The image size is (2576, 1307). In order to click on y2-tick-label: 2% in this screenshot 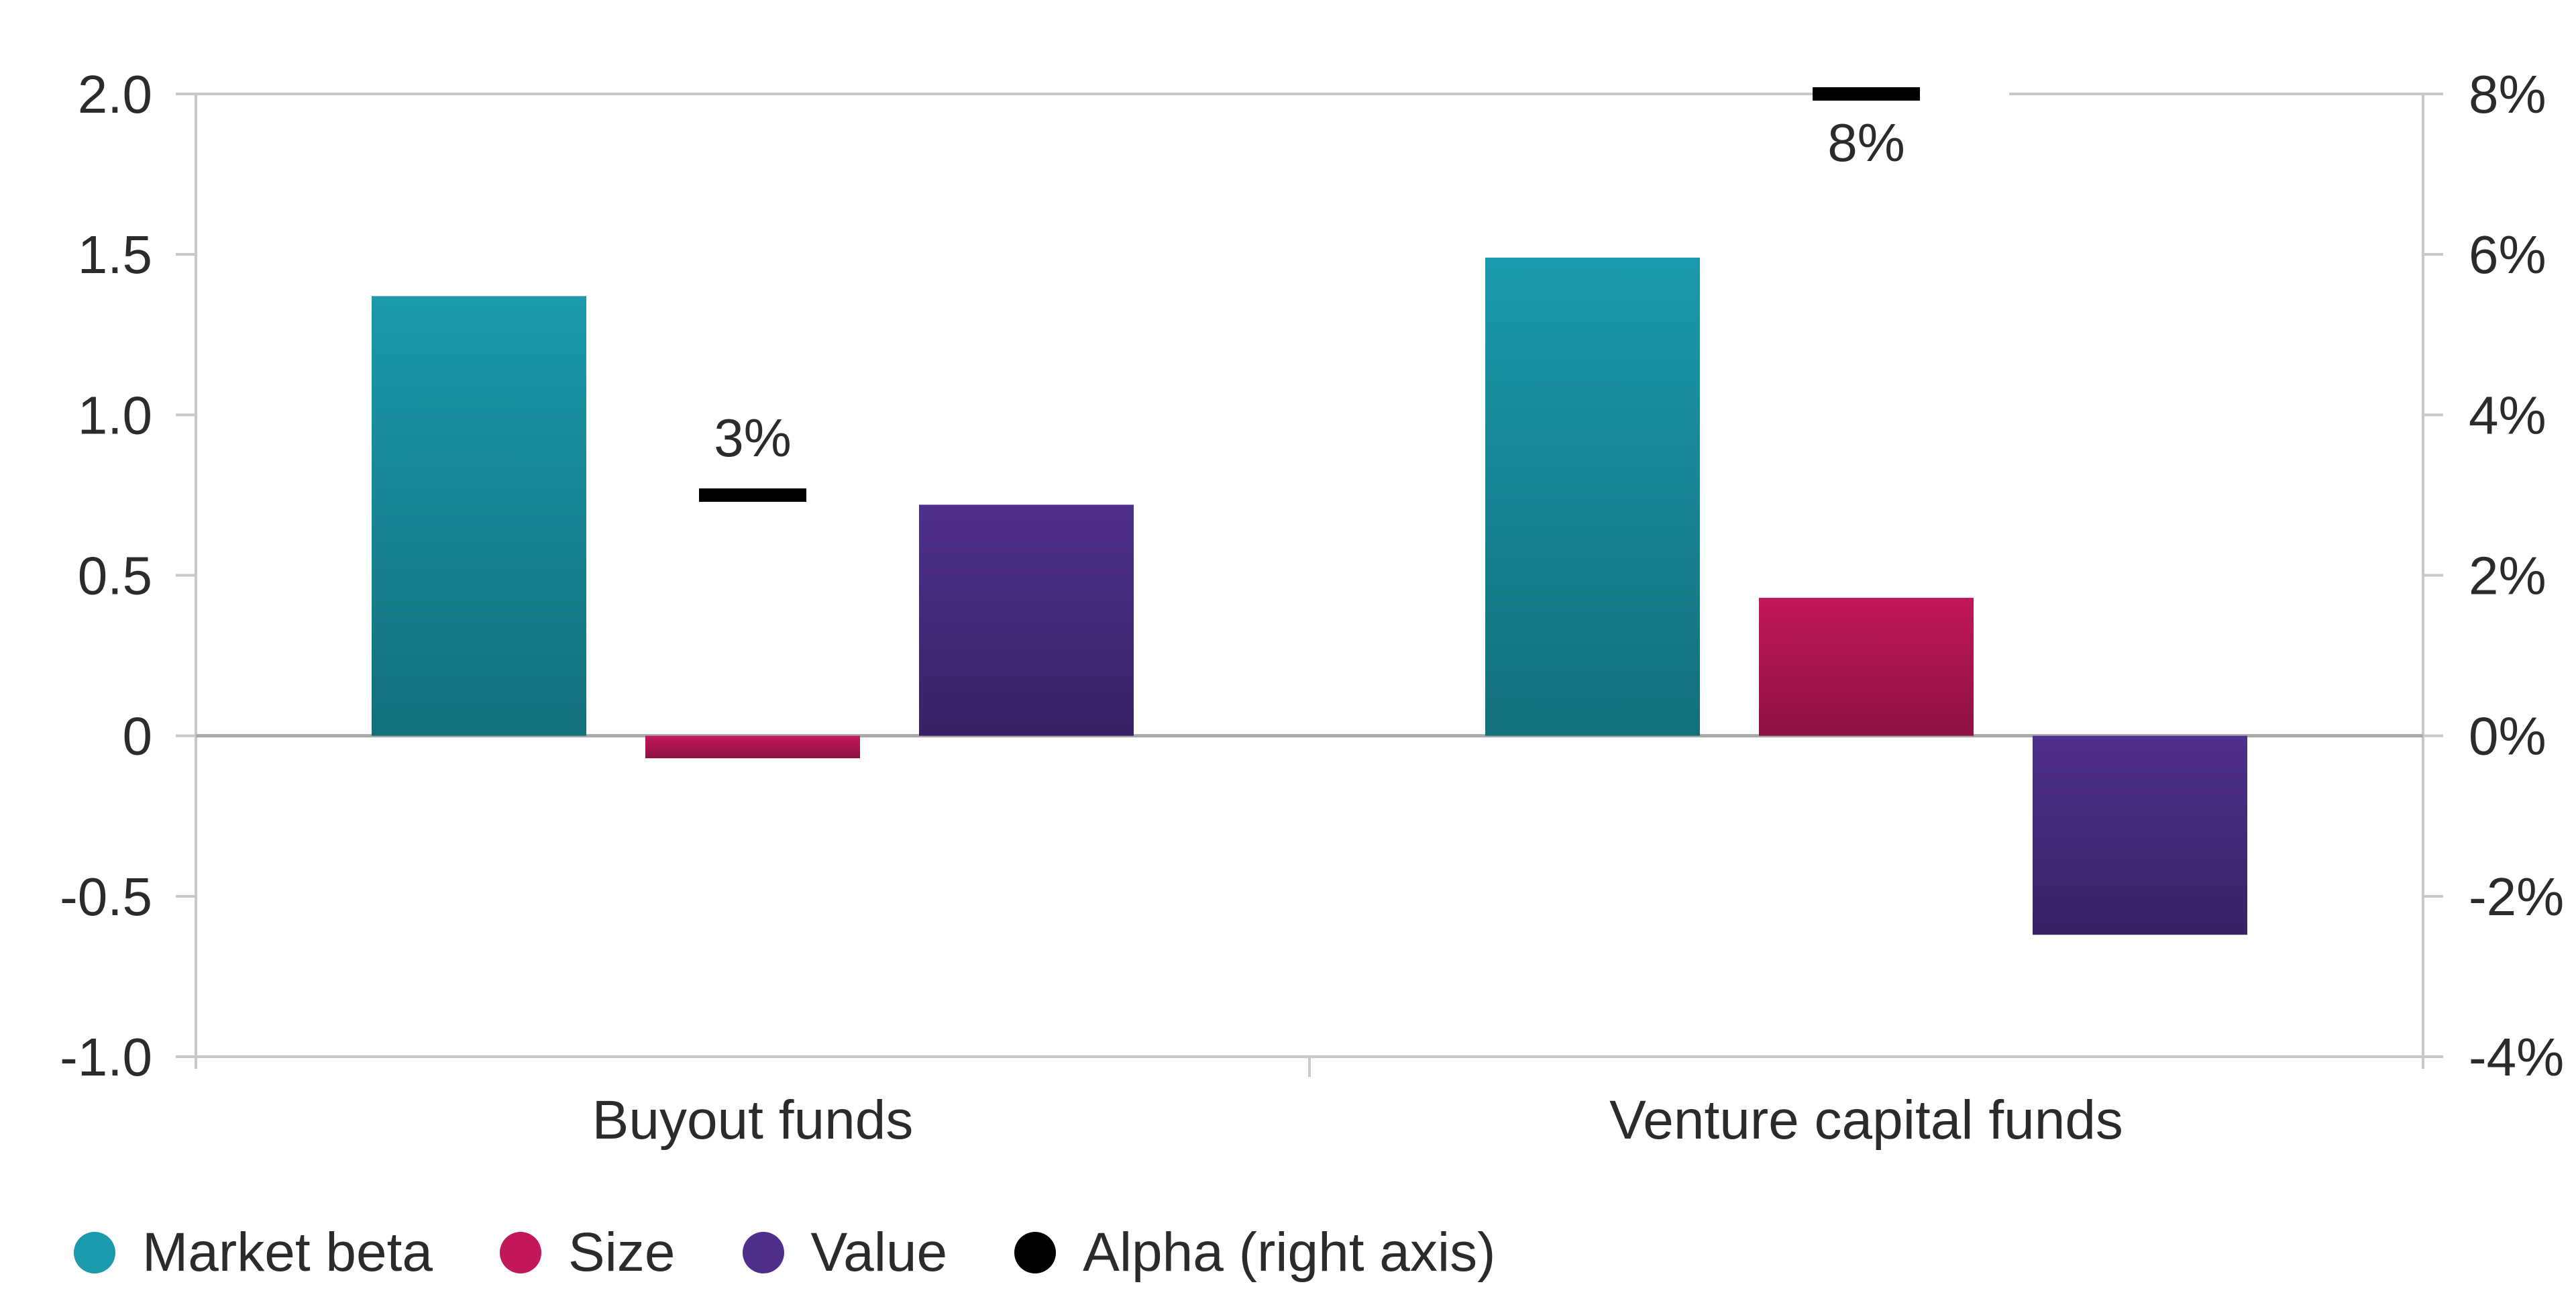, I will do `click(2507, 576)`.